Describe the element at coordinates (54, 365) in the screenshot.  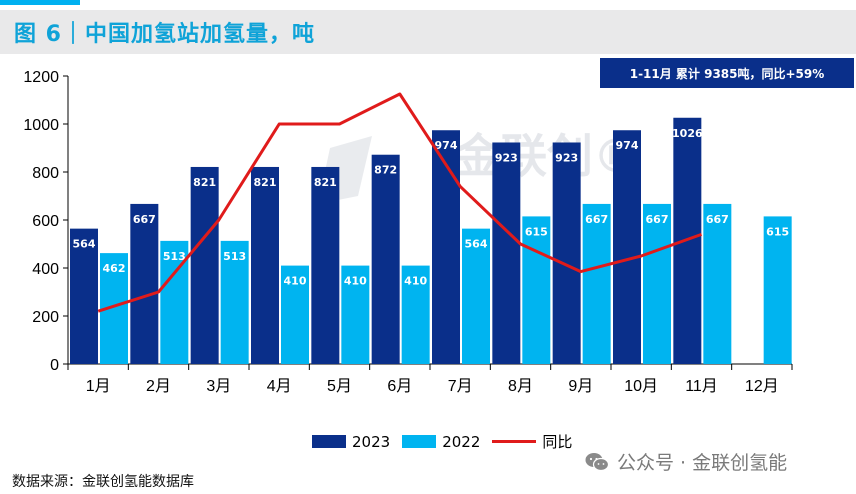
I see `y-tick-label: 0` at that location.